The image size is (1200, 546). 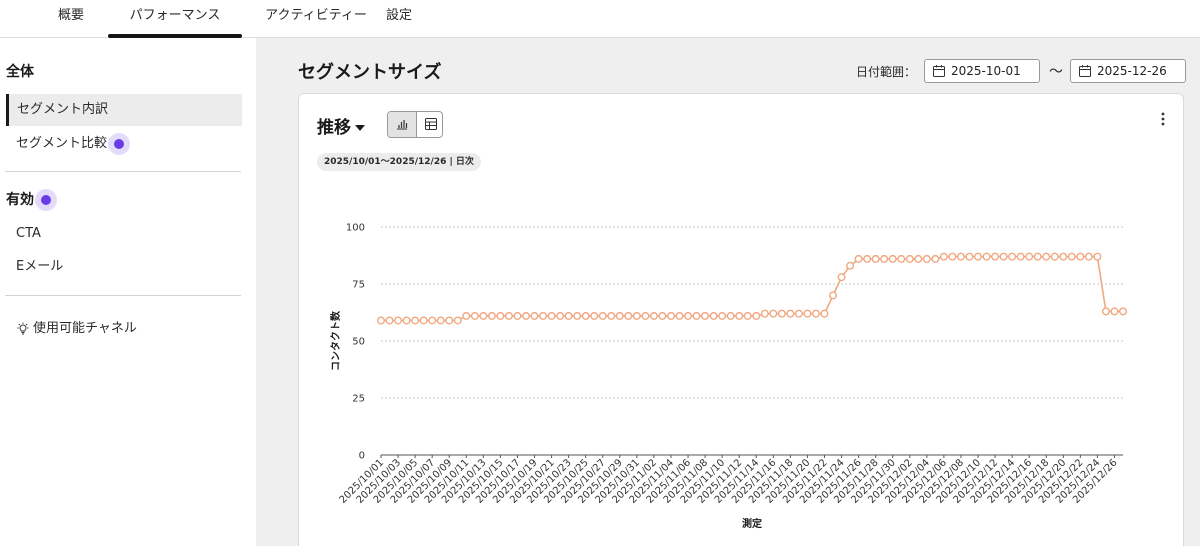 I want to click on sidebar-item-email: Eメール, so click(x=124, y=267).